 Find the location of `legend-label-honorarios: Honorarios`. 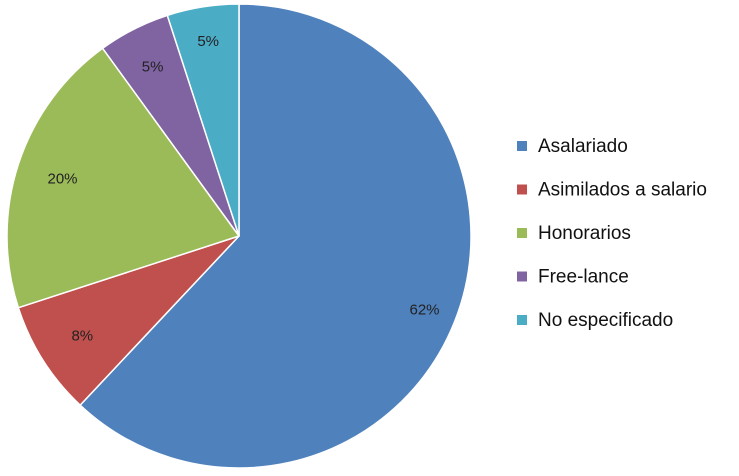

legend-label-honorarios: Honorarios is located at coordinates (584, 233).